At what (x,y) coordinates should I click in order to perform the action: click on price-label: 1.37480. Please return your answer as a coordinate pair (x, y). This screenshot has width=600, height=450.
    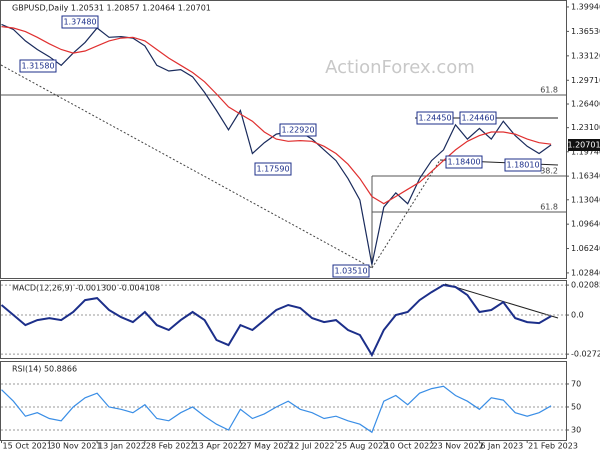
    Looking at the image, I should click on (79, 22).